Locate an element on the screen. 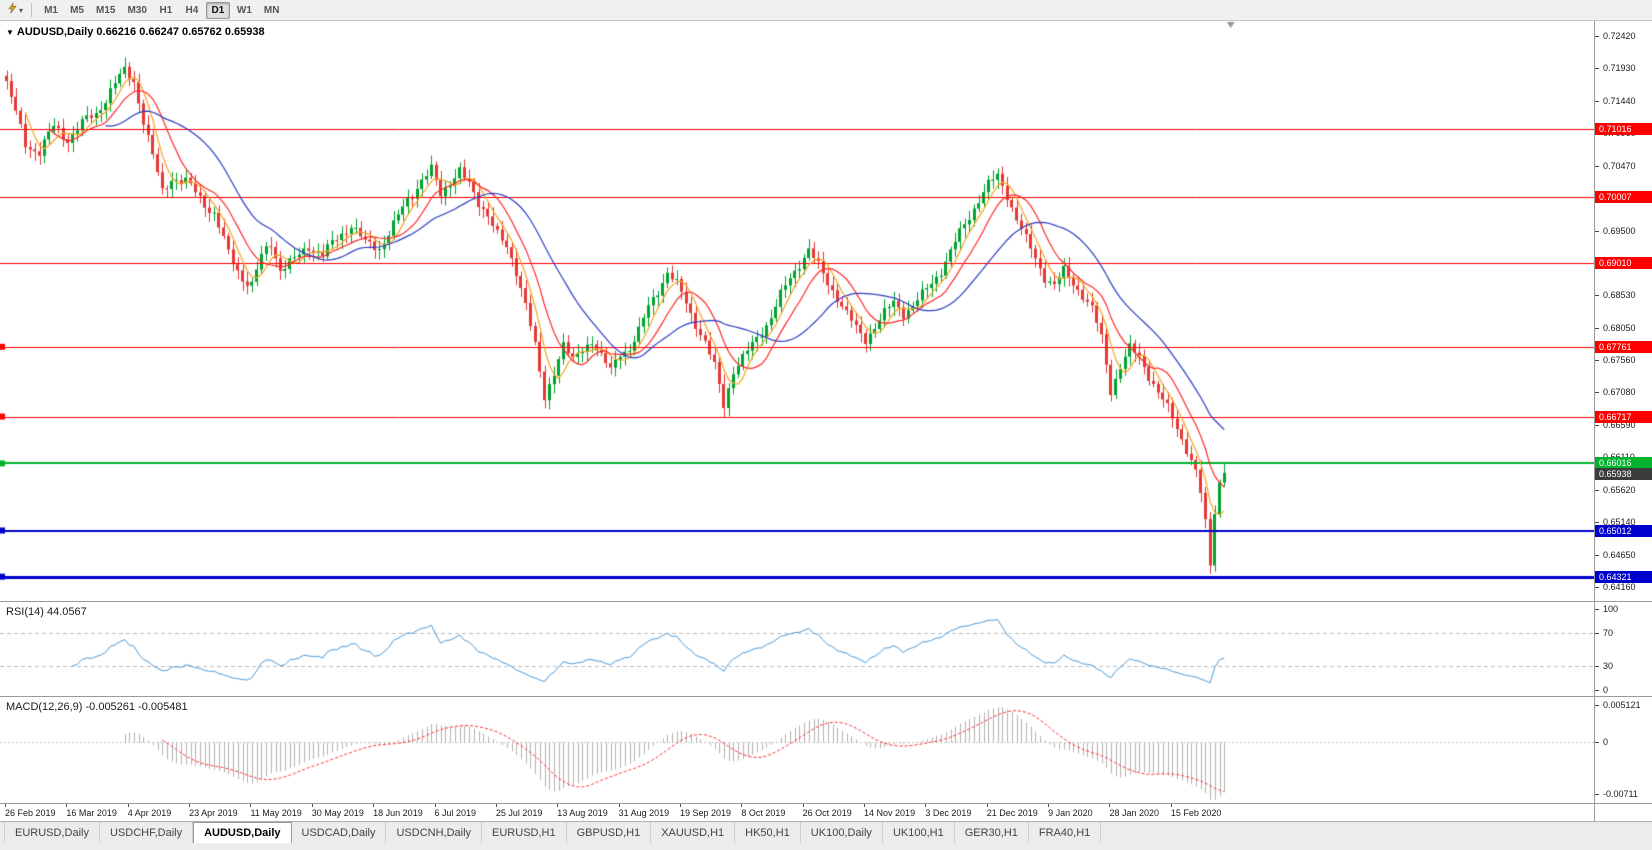 This screenshot has width=1652, height=850. timeframe-button-m15: M15 is located at coordinates (106, 10).